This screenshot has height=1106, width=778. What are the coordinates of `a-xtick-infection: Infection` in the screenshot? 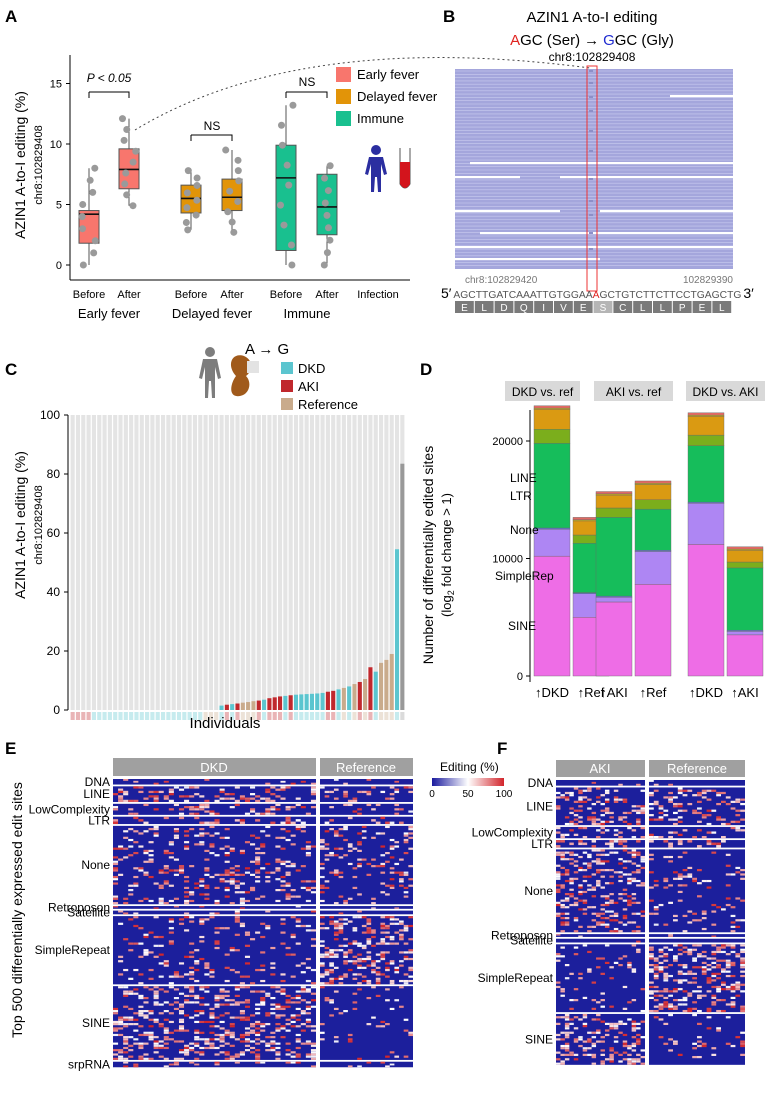 It's located at (378, 295).